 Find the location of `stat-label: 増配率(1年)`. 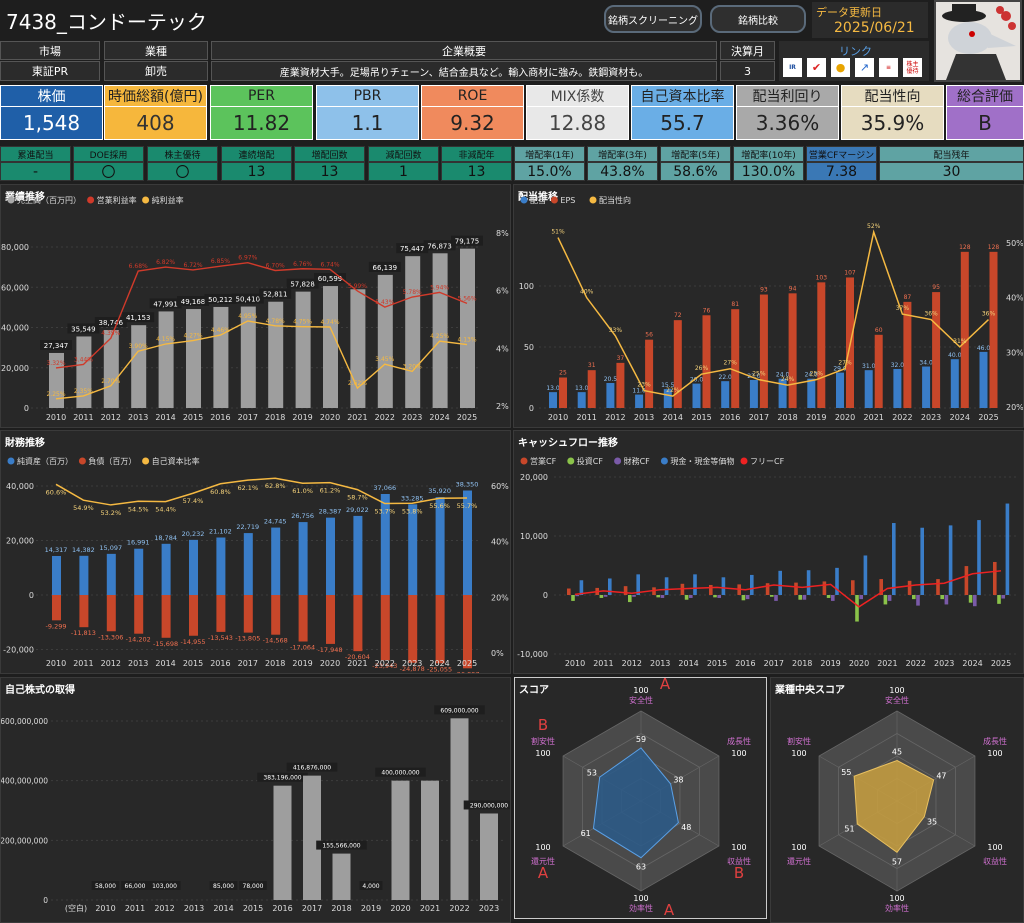

stat-label: 増配率(1年) is located at coordinates (549, 154).